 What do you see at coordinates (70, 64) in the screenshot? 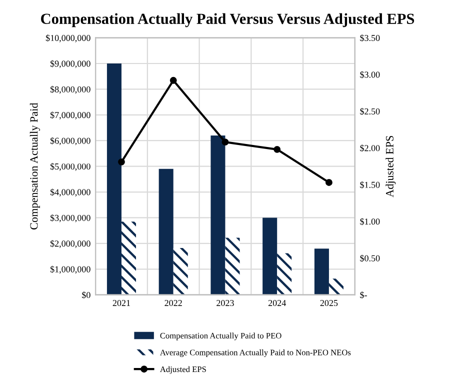
I see `y-tick-label: $9,000,000` at bounding box center [70, 64].